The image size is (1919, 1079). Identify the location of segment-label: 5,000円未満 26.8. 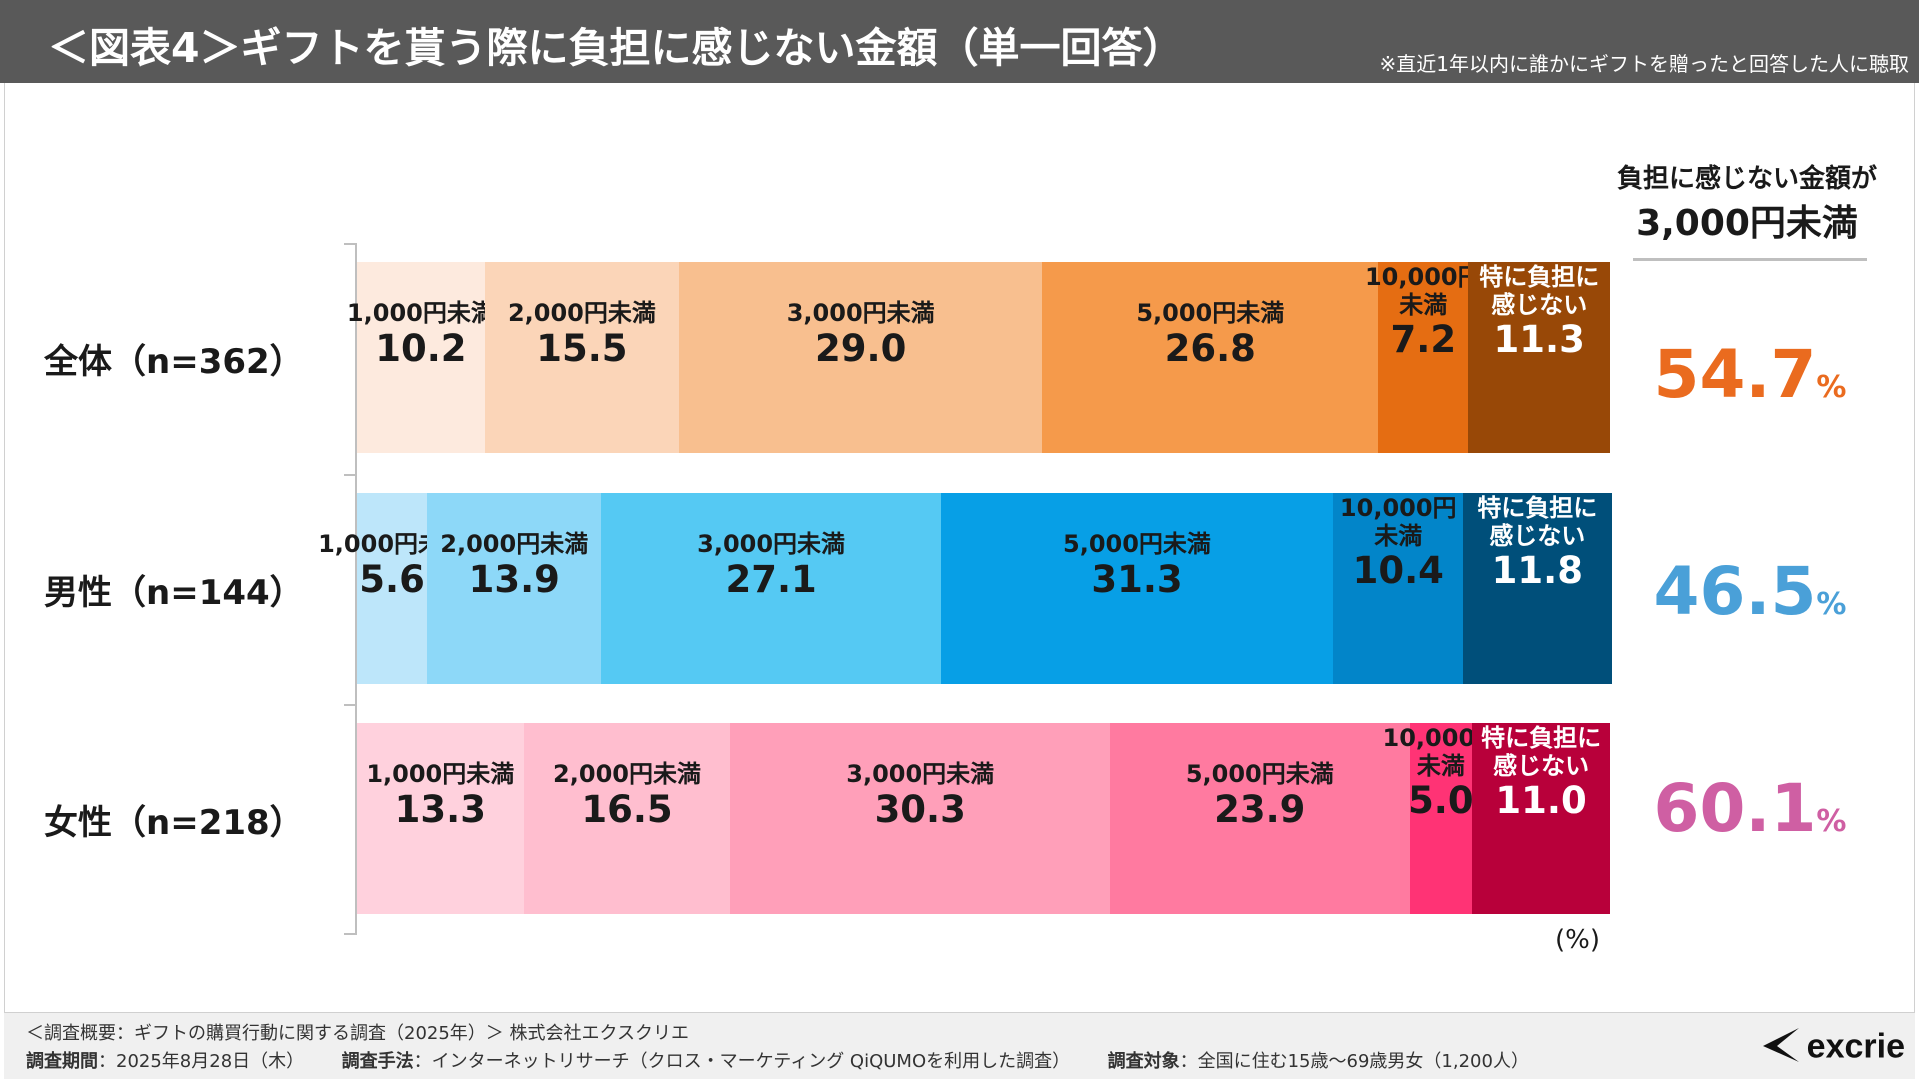
(1210, 334).